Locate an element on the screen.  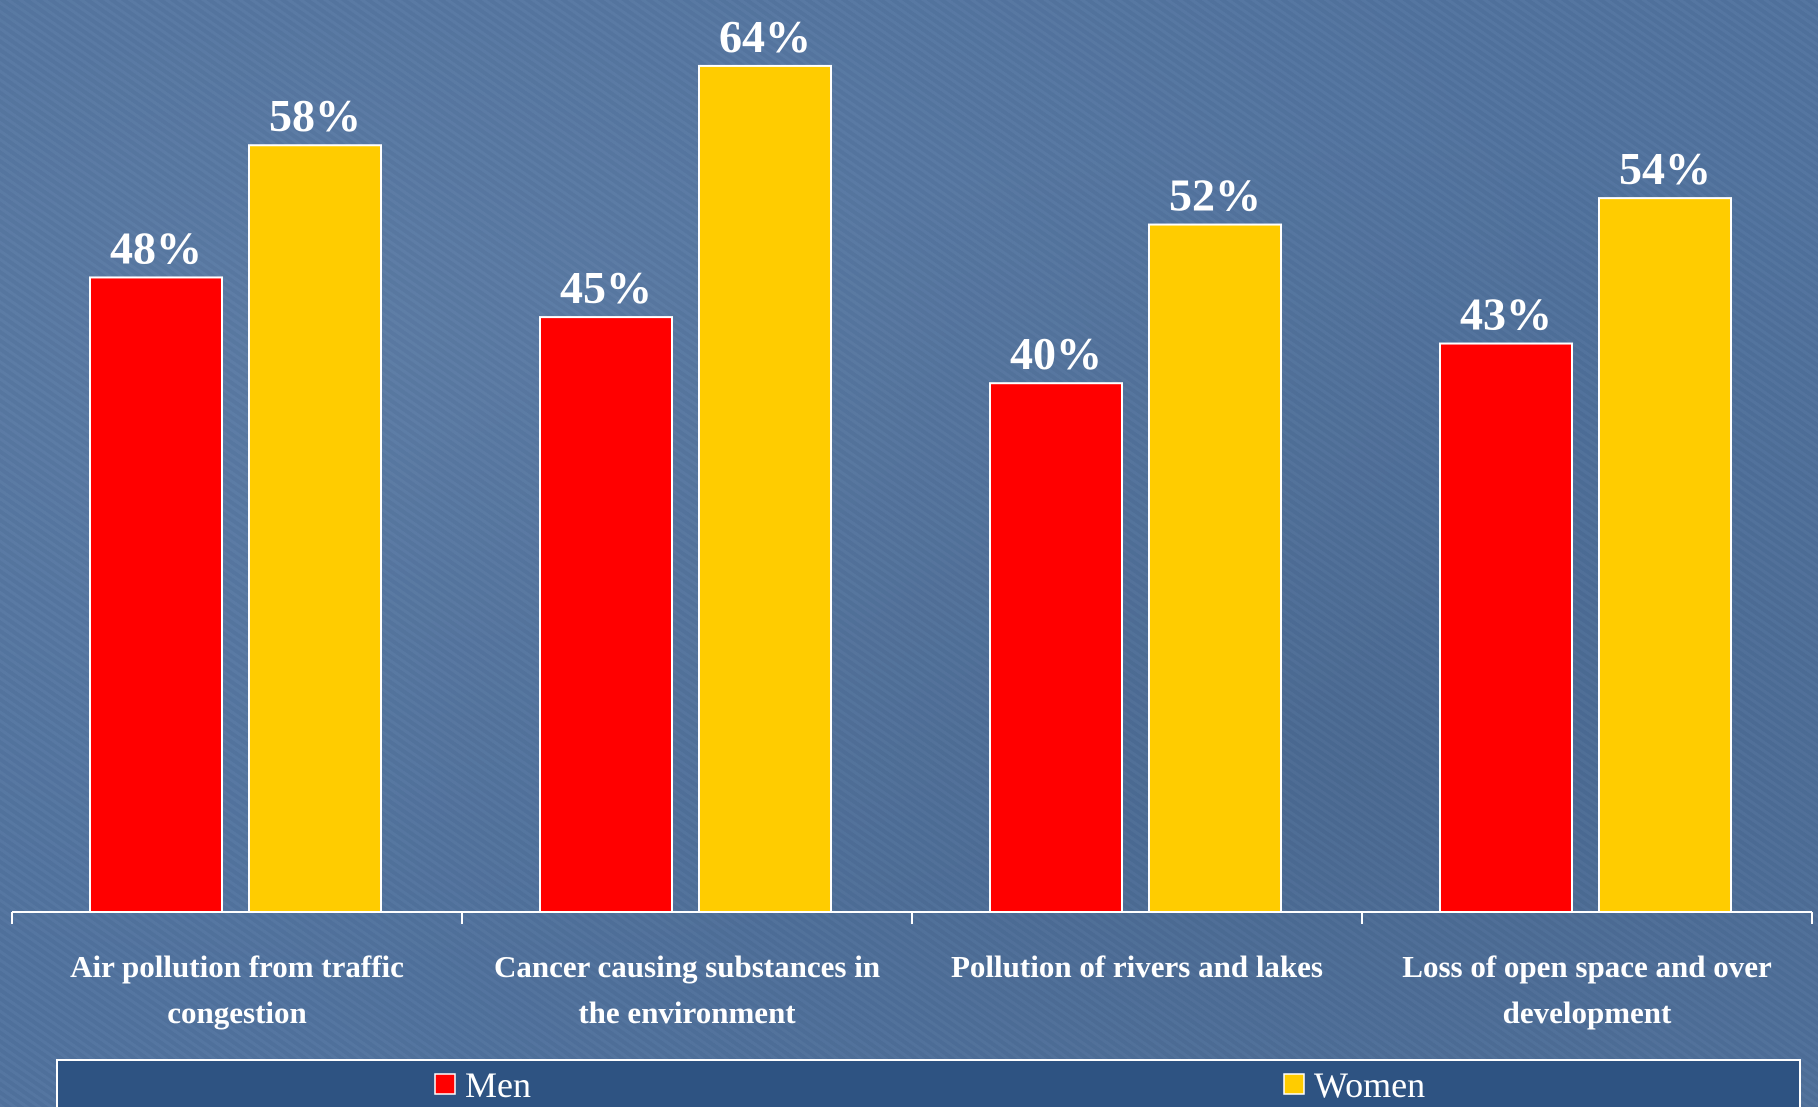
data-label-women-2: 52% is located at coordinates (1215, 195).